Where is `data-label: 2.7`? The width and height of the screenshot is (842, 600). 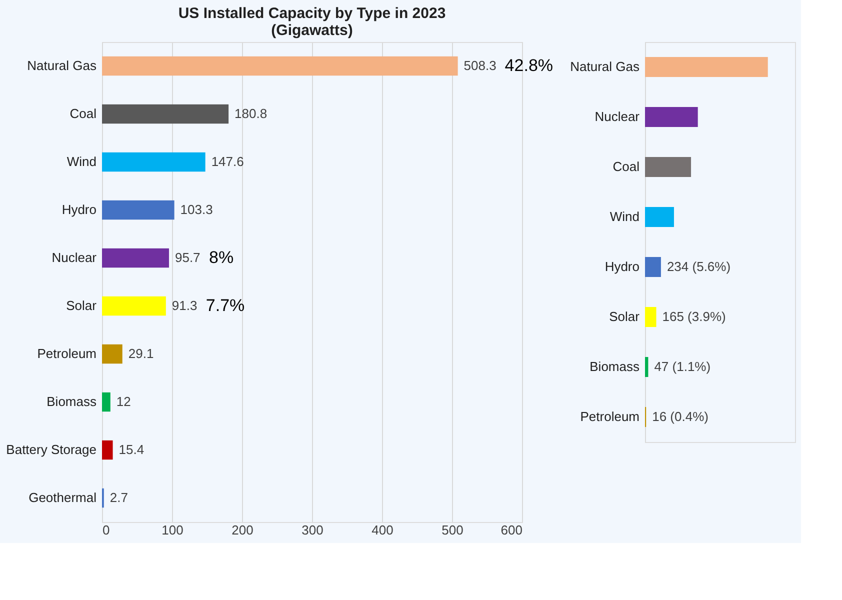 data-label: 2.7 is located at coordinates (119, 497).